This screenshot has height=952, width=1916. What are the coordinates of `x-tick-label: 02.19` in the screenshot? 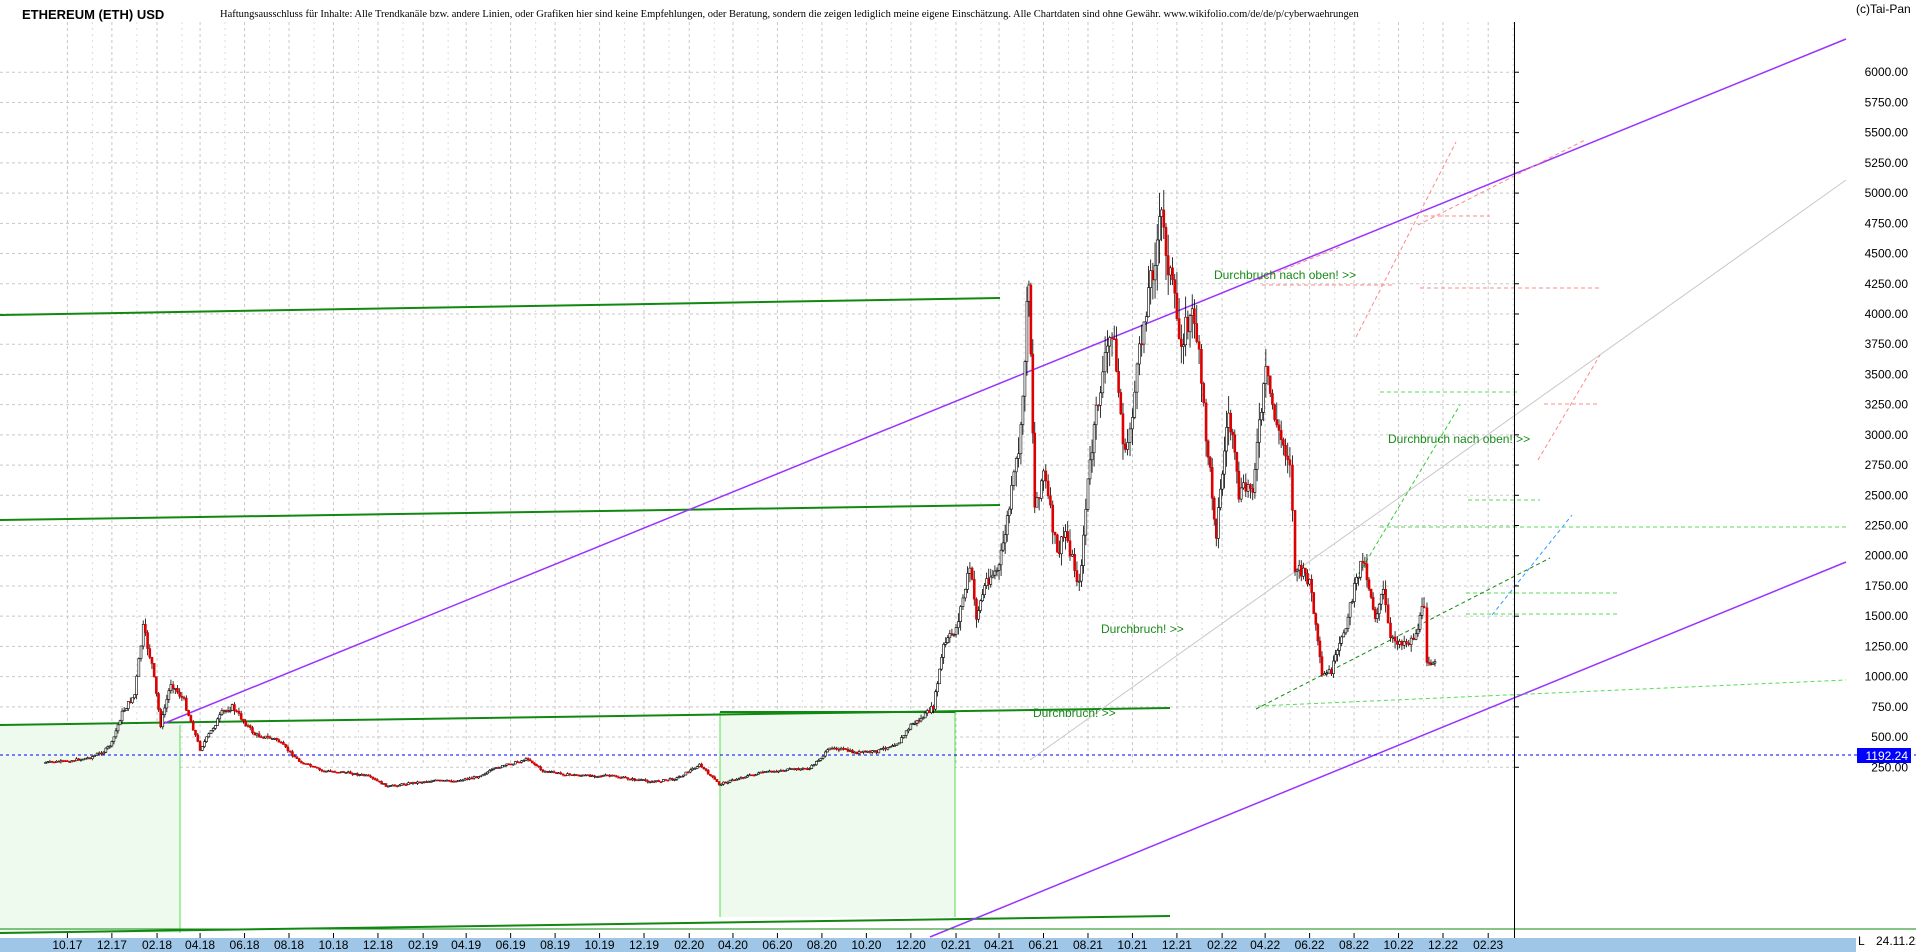 It's located at (423, 945).